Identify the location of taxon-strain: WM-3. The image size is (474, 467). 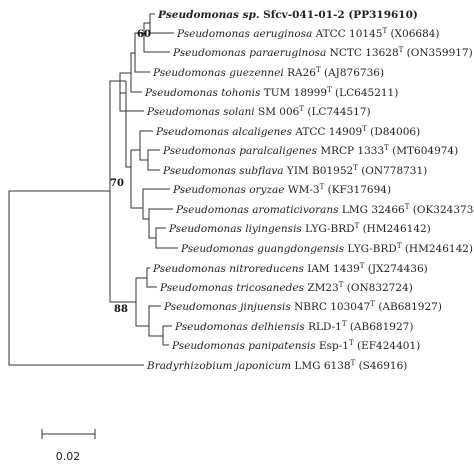
(304, 190).